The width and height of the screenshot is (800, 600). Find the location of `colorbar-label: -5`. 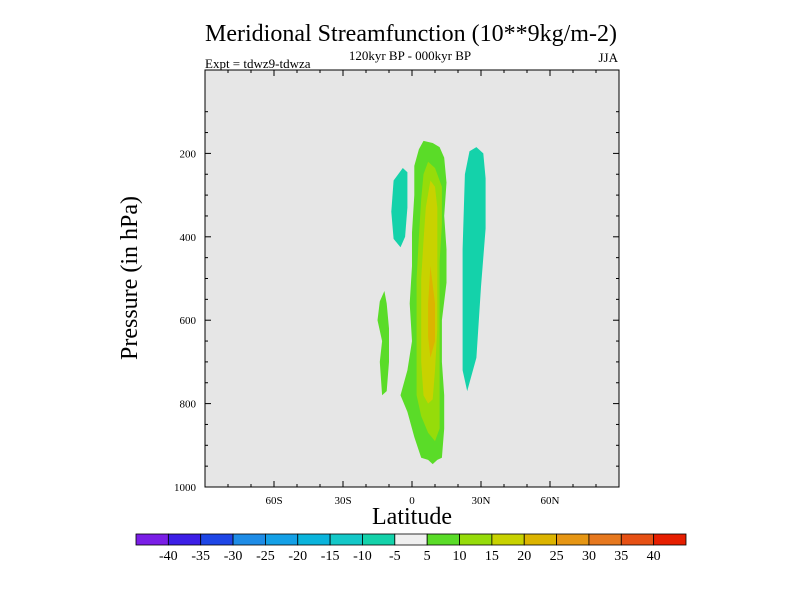

colorbar-label: -5 is located at coordinates (395, 556).